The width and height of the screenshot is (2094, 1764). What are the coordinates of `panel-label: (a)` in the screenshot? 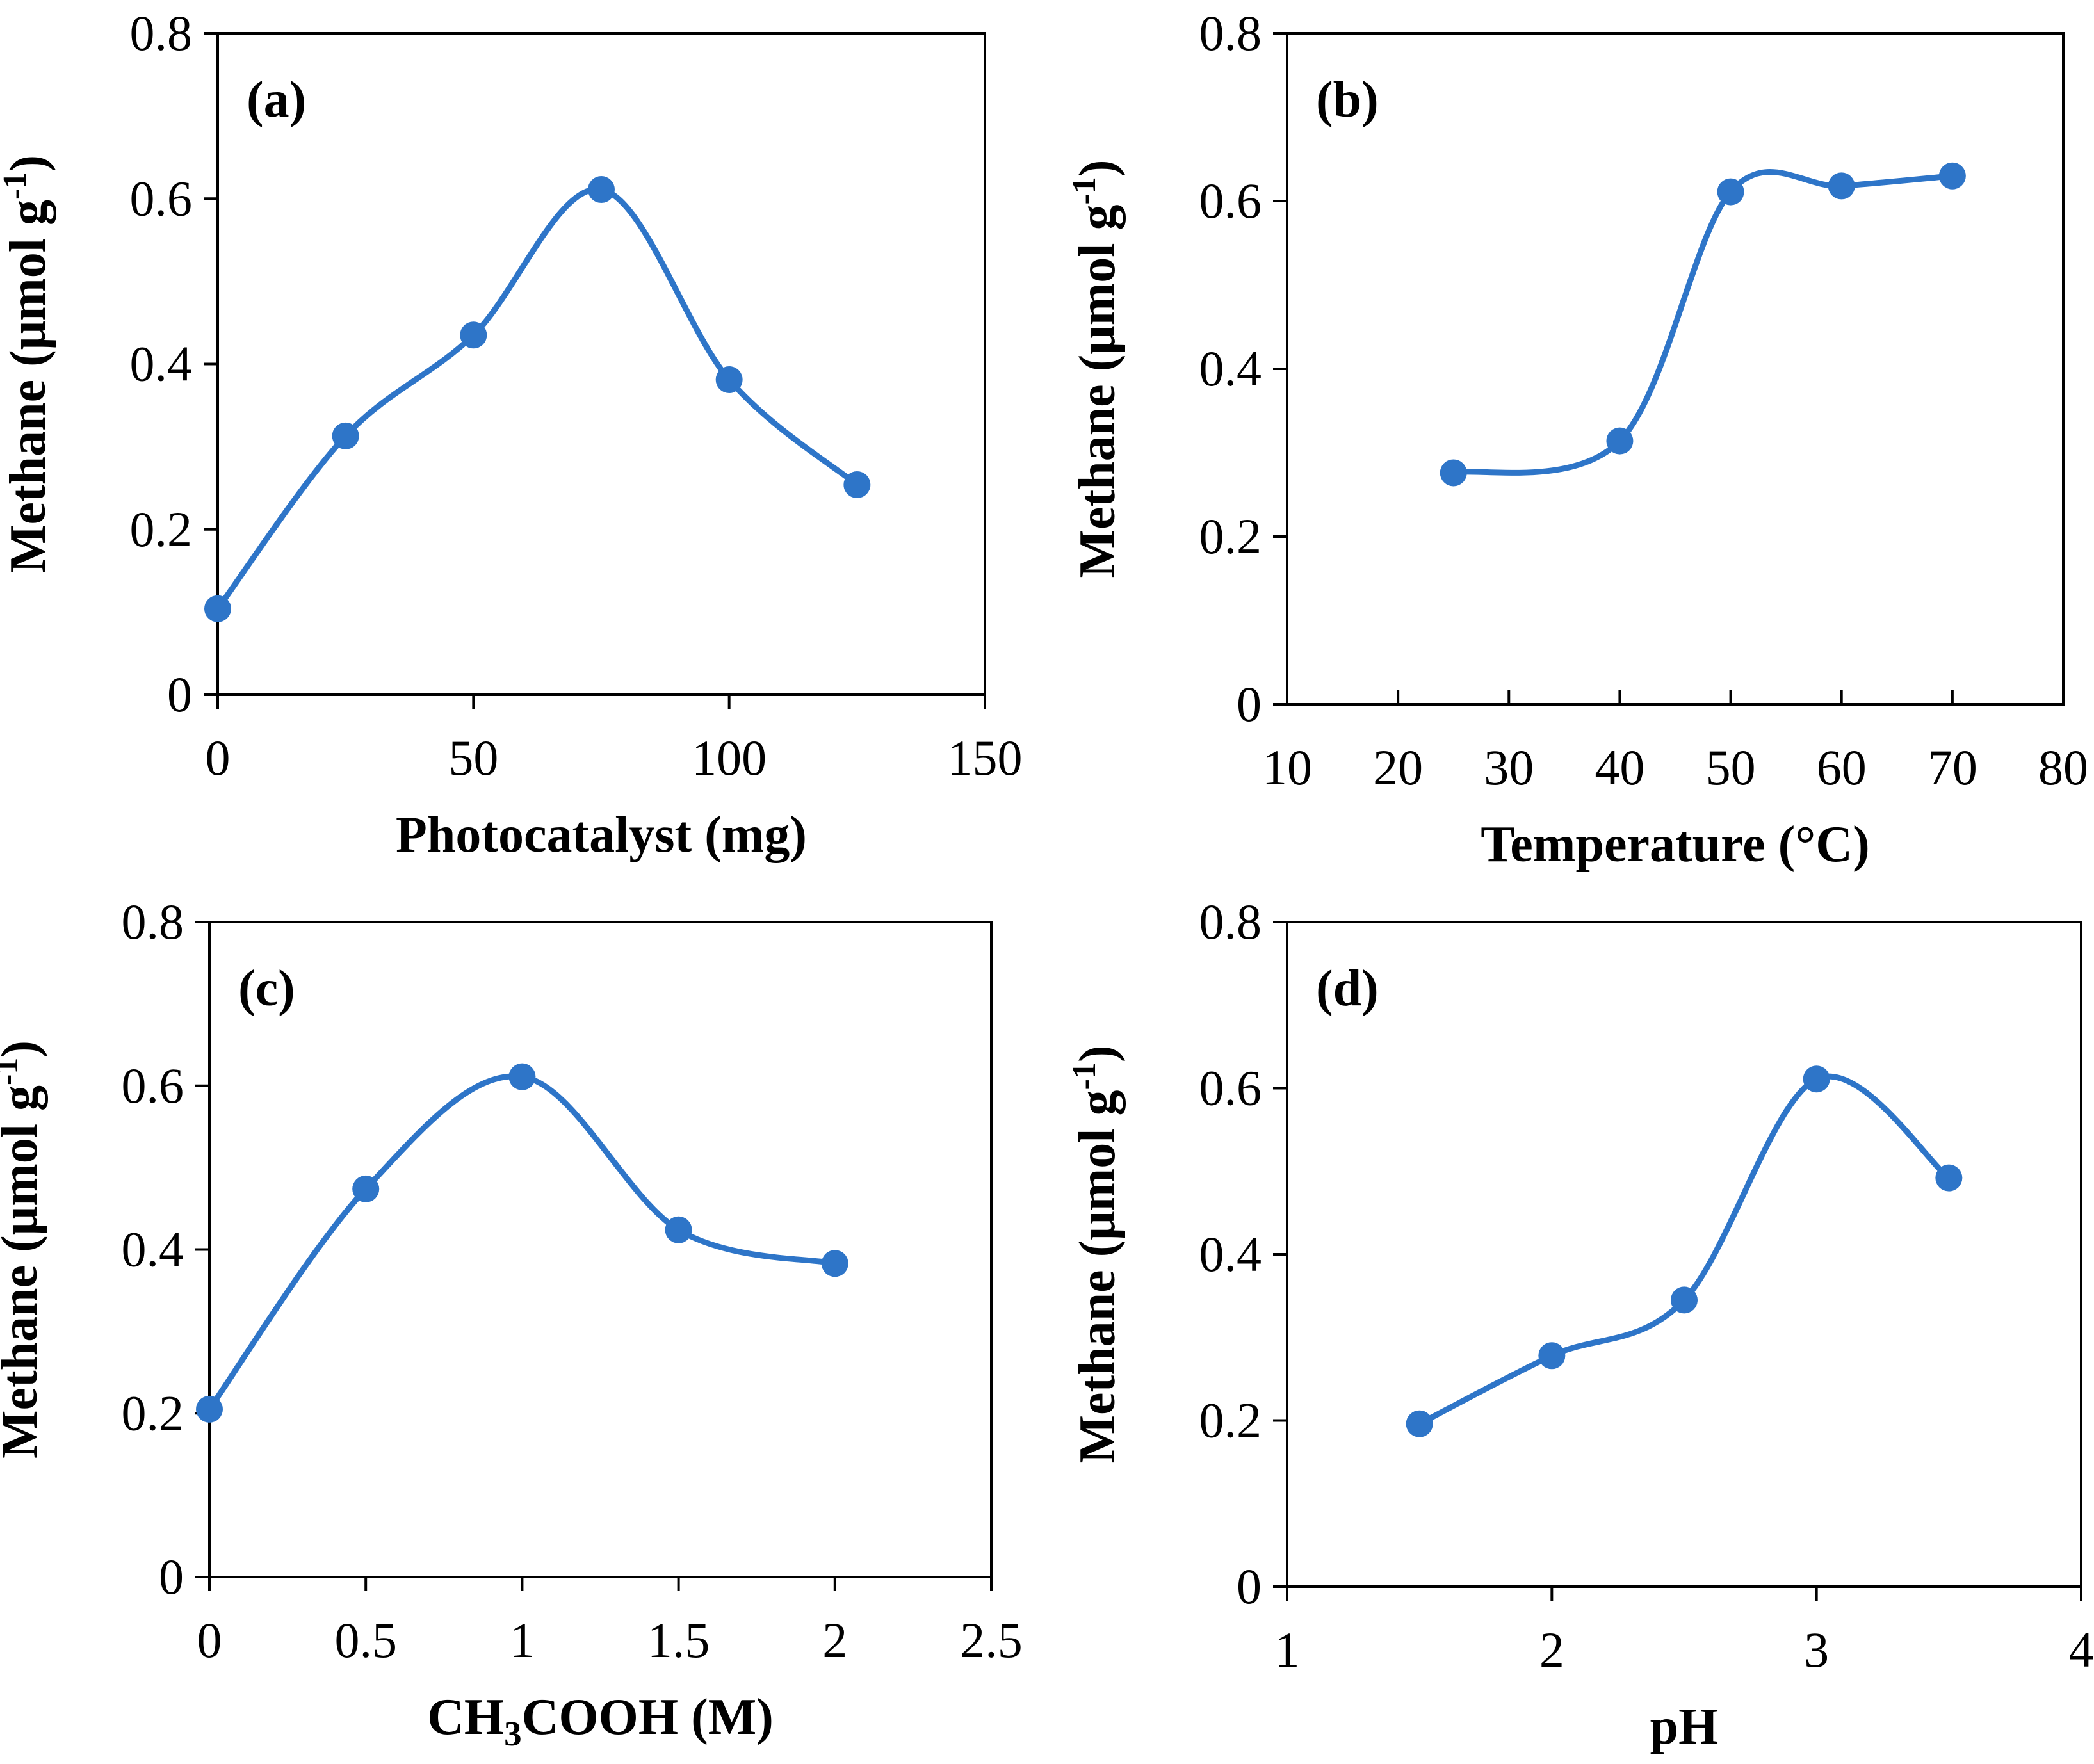 It's located at (276, 100).